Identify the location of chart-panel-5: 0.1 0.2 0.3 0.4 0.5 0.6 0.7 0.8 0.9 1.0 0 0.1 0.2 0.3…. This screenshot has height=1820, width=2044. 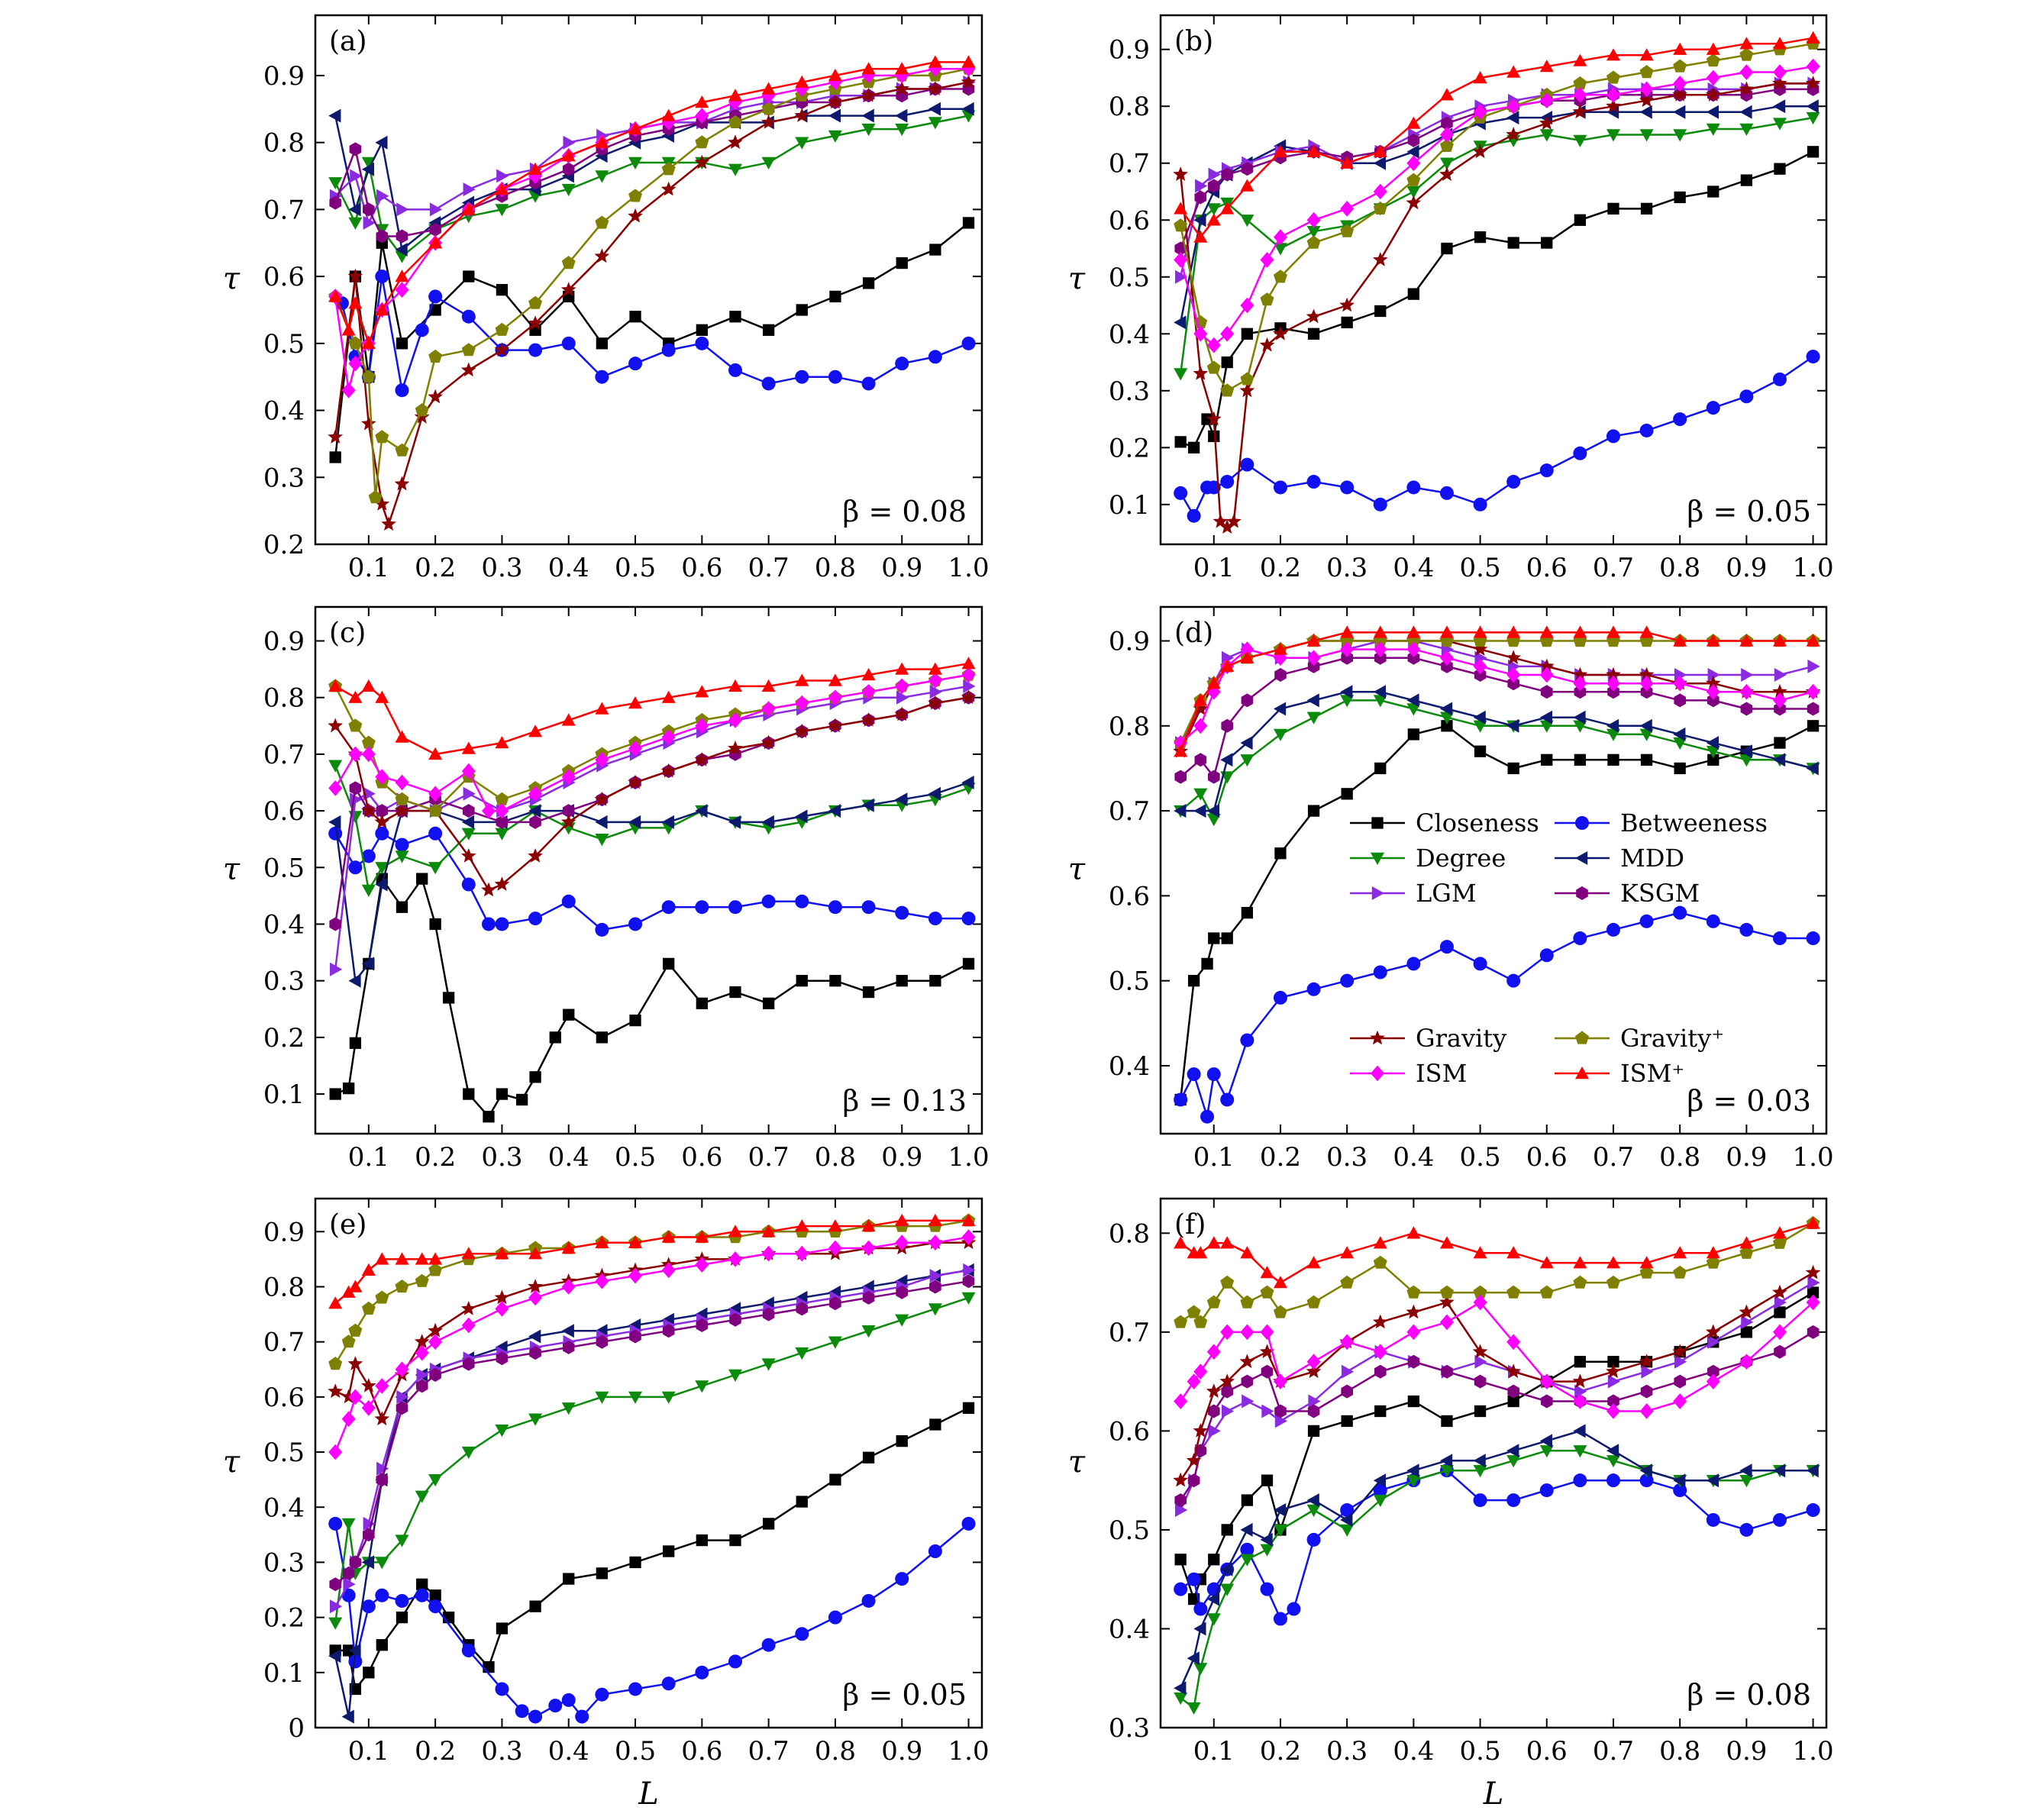
(607, 1504).